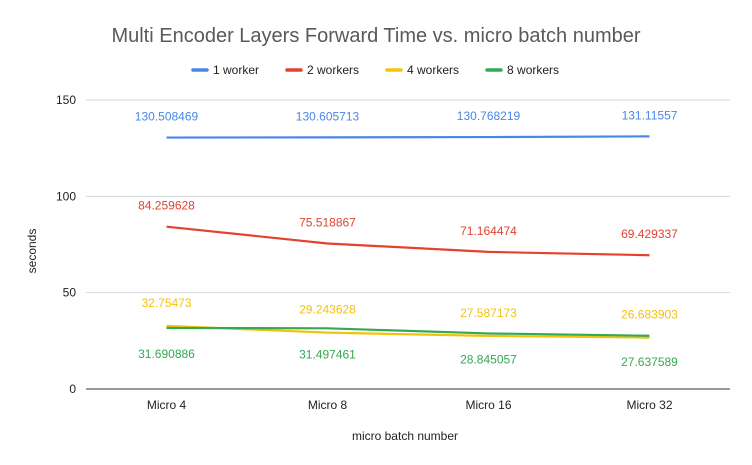 Image resolution: width=752 pixels, height=465 pixels. Describe the element at coordinates (333, 70) in the screenshot. I see `legend-label: 2 workers` at that location.